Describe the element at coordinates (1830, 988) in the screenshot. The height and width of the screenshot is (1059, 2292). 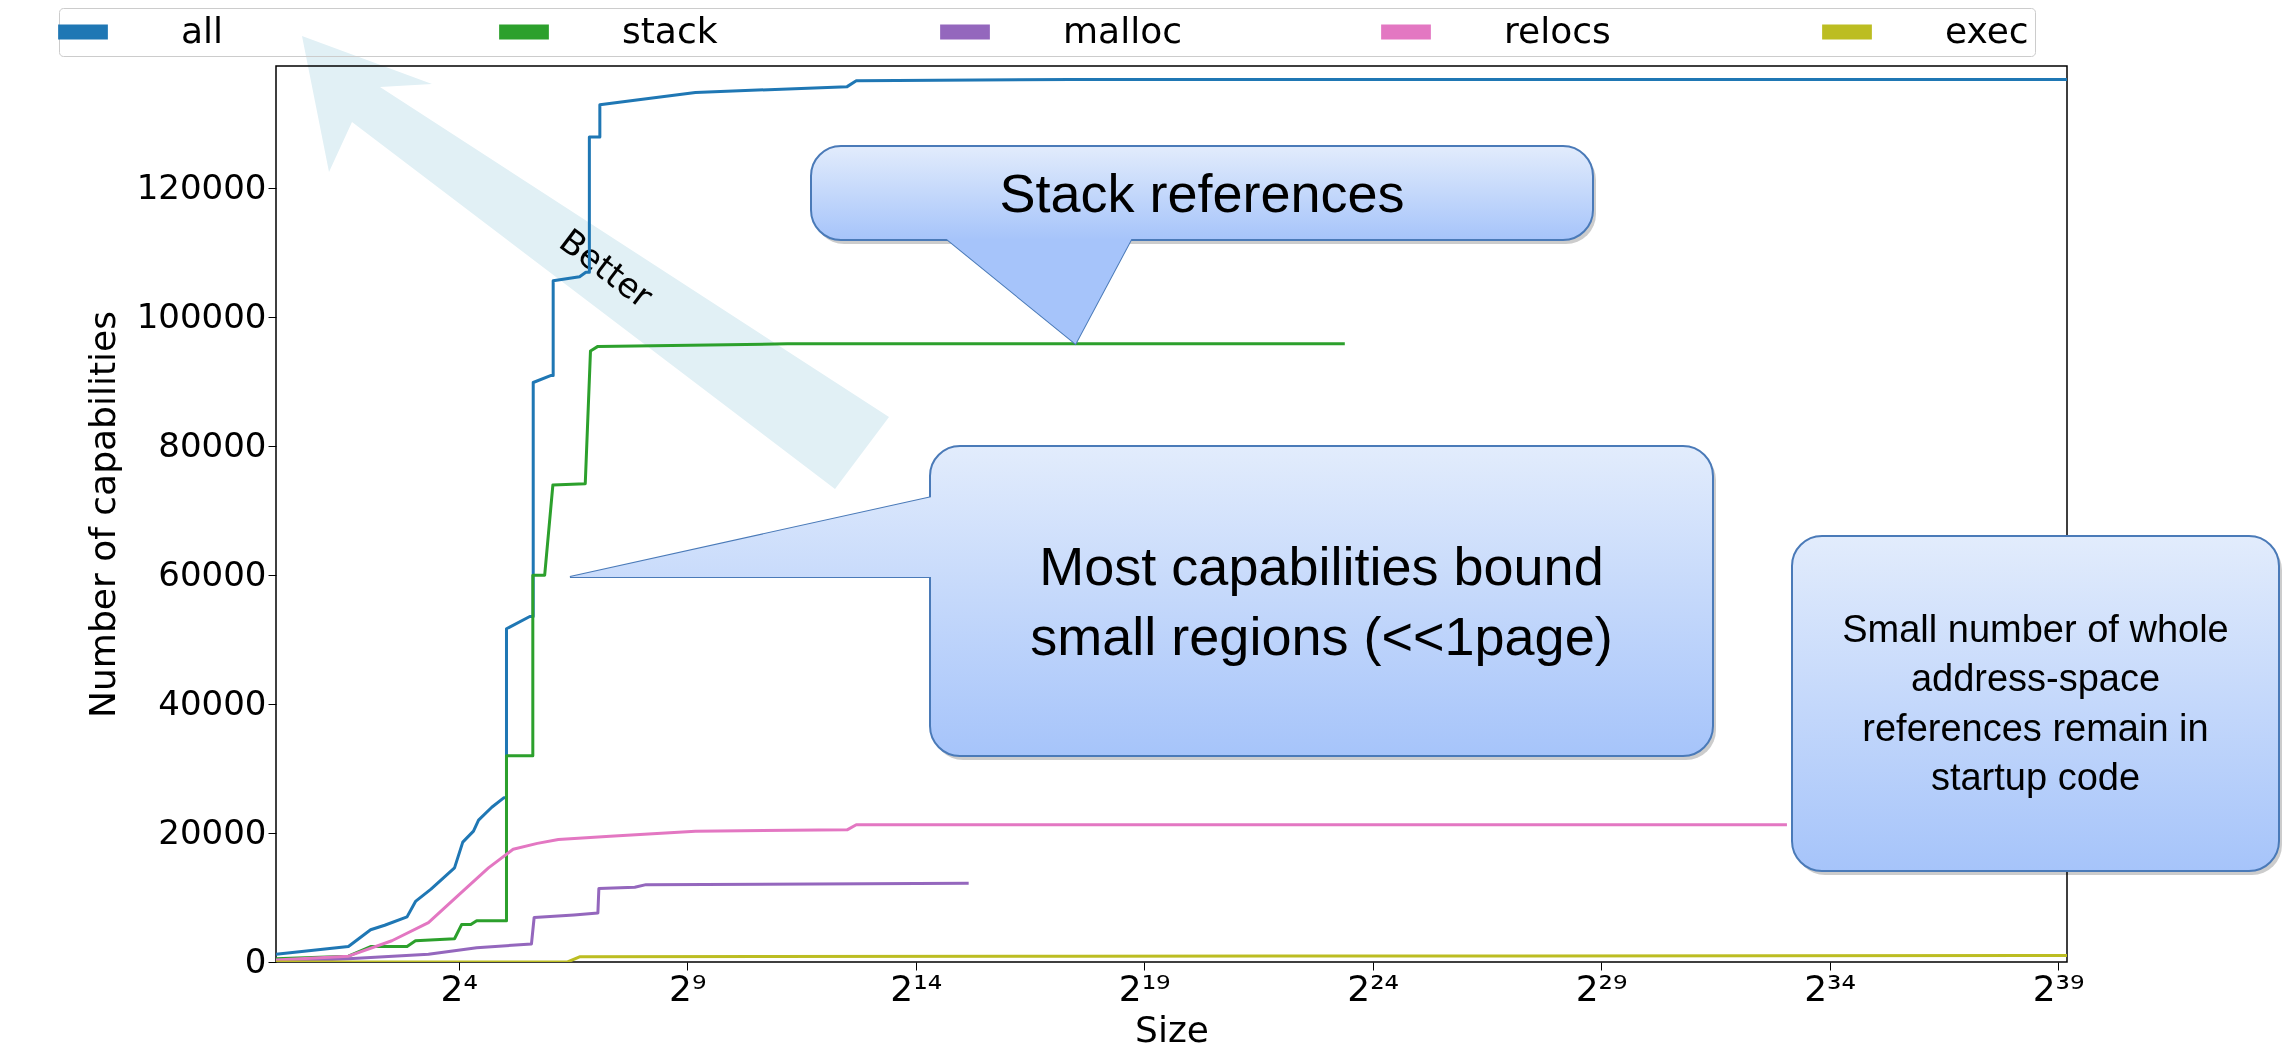
I see `x-tick-label: 2³⁴` at that location.